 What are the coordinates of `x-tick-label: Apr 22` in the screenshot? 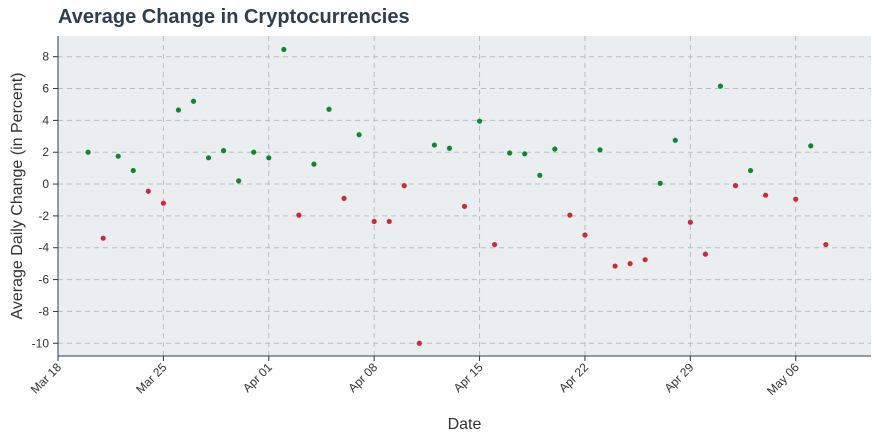 It's located at (573, 377).